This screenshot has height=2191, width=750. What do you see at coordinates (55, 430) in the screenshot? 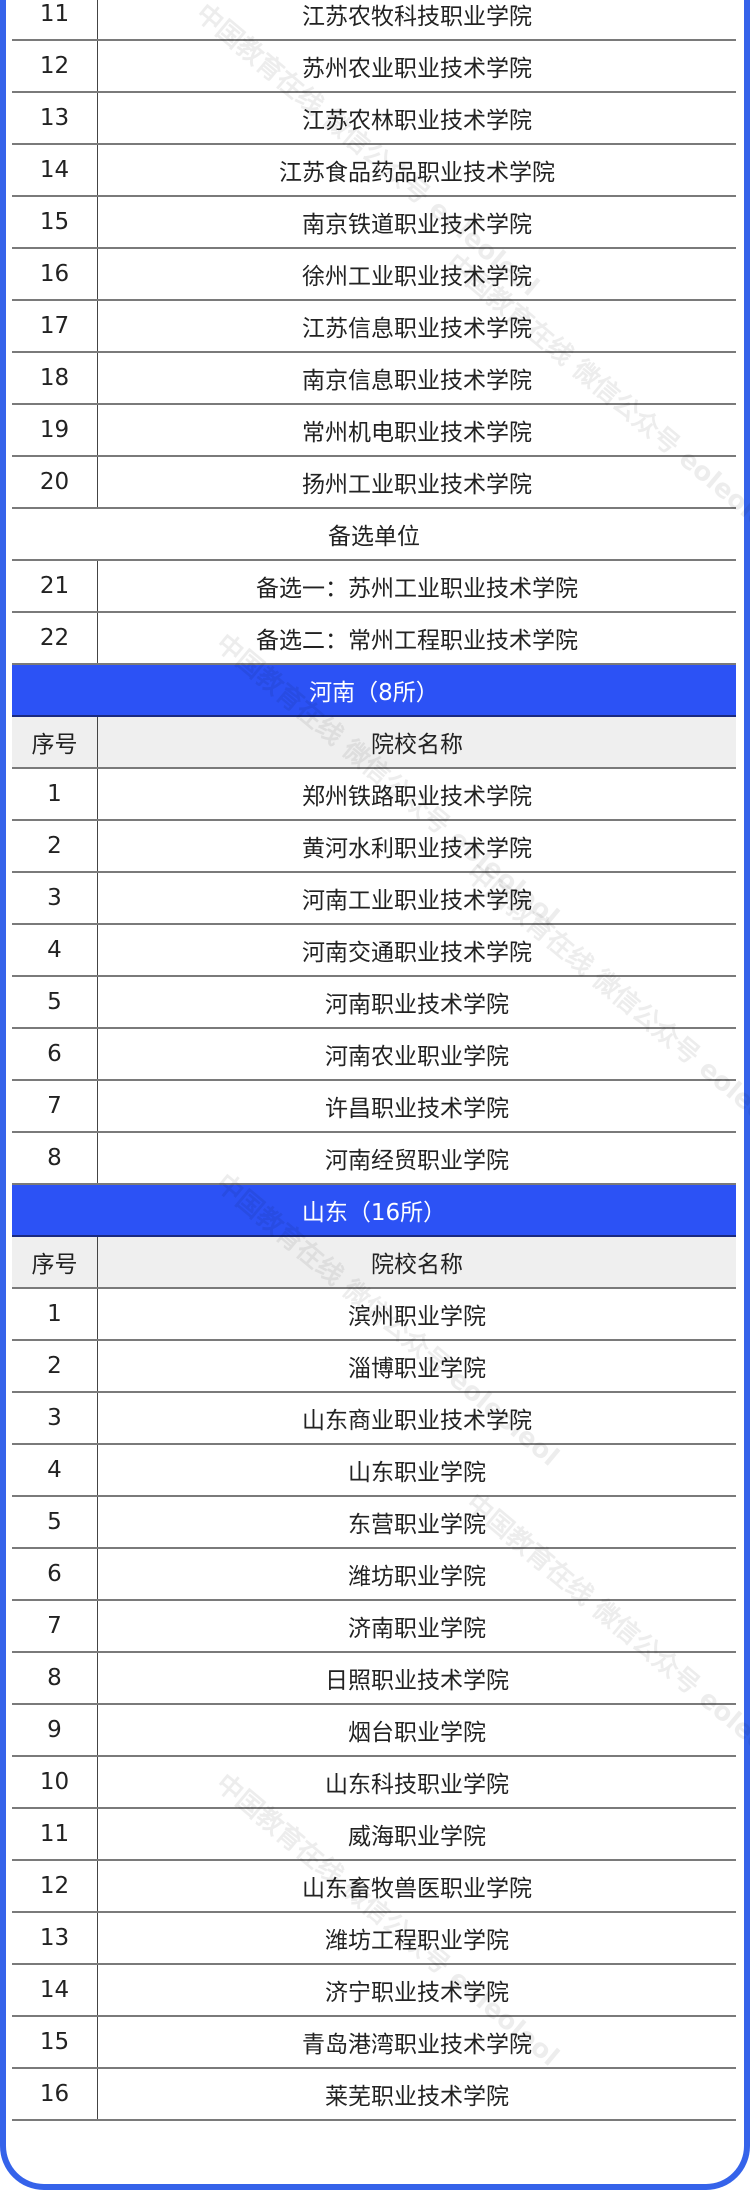
I see `row-number: 19` at bounding box center [55, 430].